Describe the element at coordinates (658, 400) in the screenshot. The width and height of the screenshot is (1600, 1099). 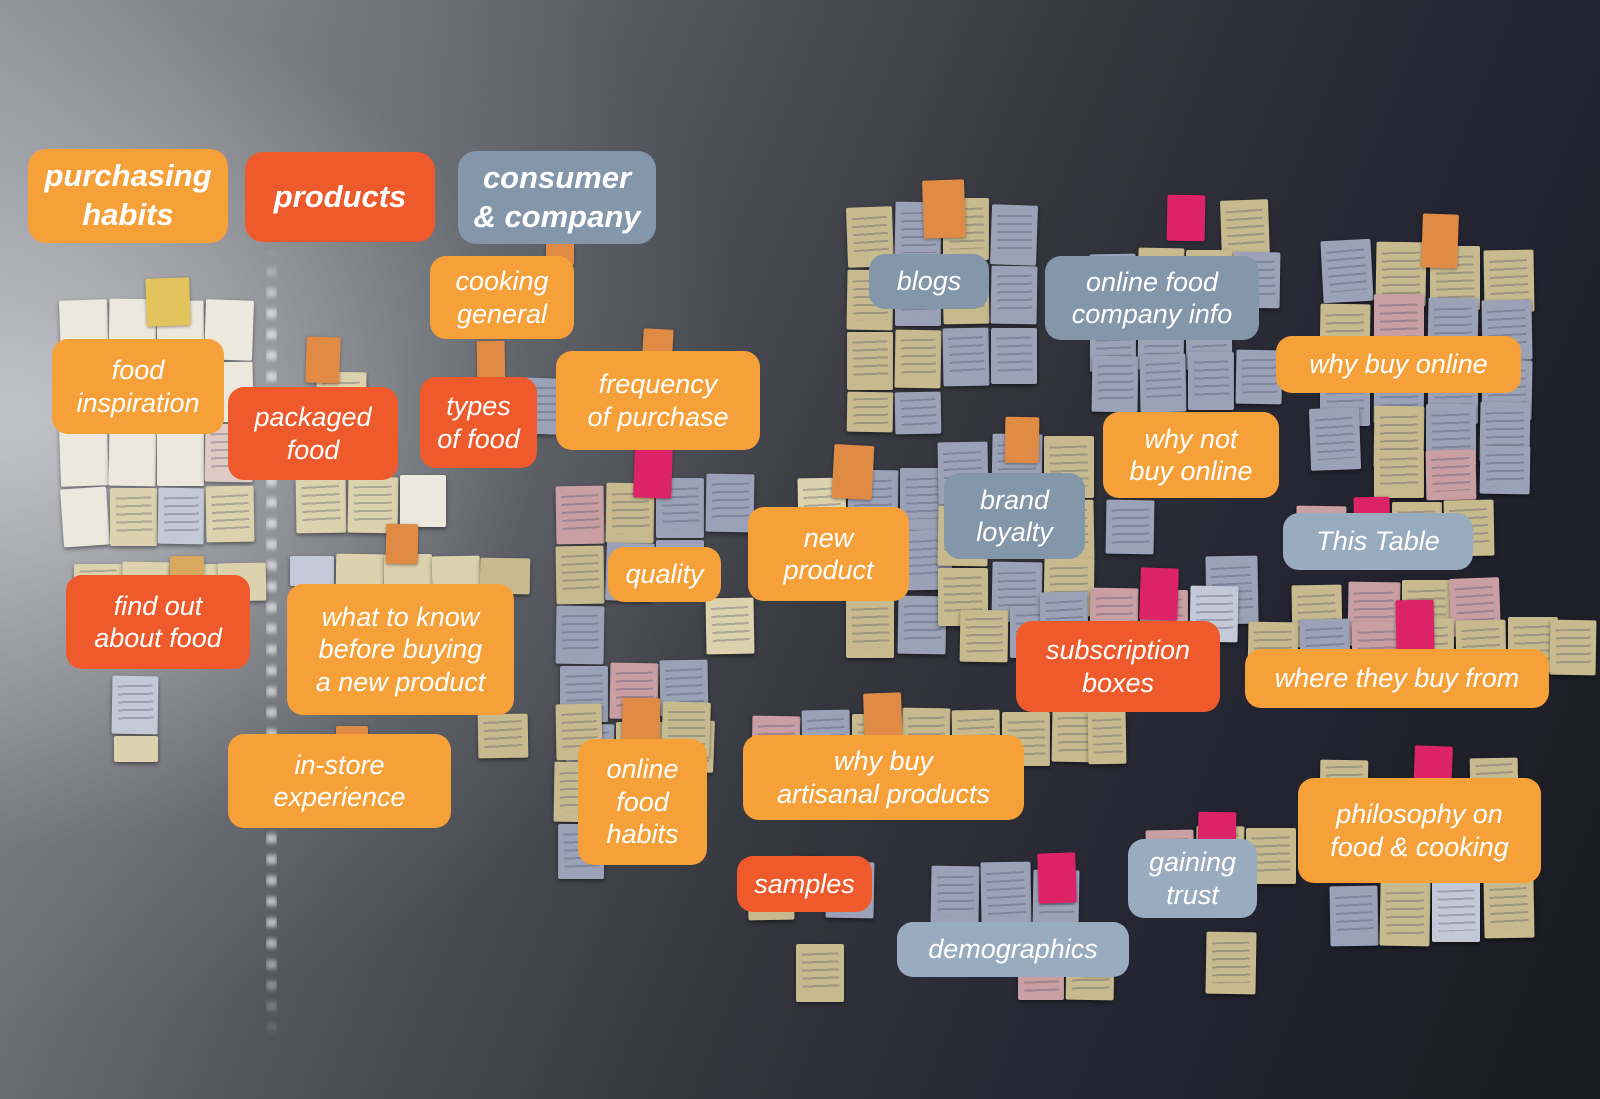
I see `label-frequency-of-purchase: frequency of purchase` at that location.